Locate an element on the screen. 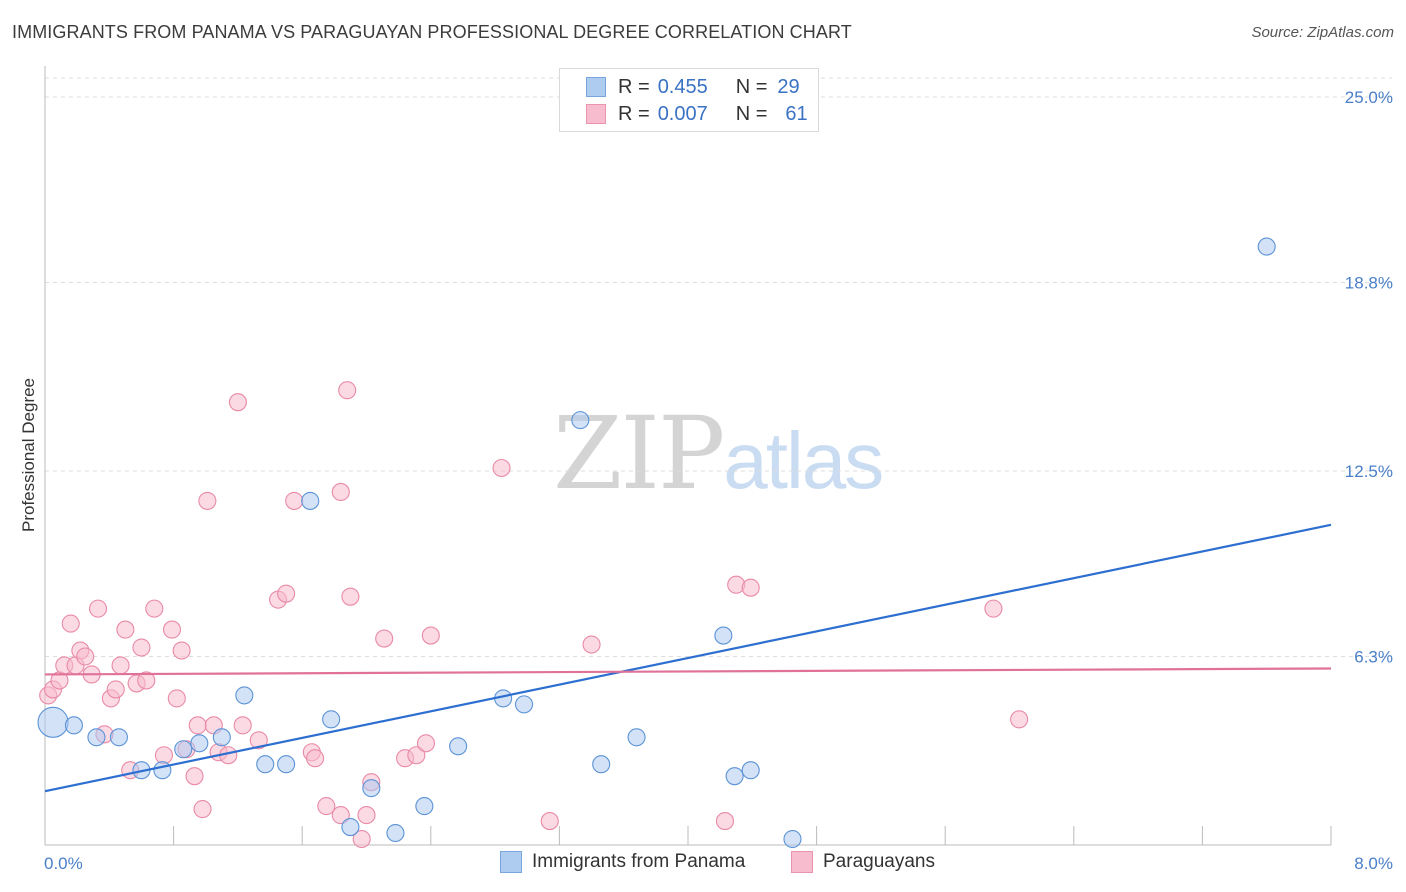 The height and width of the screenshot is (892, 1406). legend-n-value: 29 is located at coordinates (788, 86).